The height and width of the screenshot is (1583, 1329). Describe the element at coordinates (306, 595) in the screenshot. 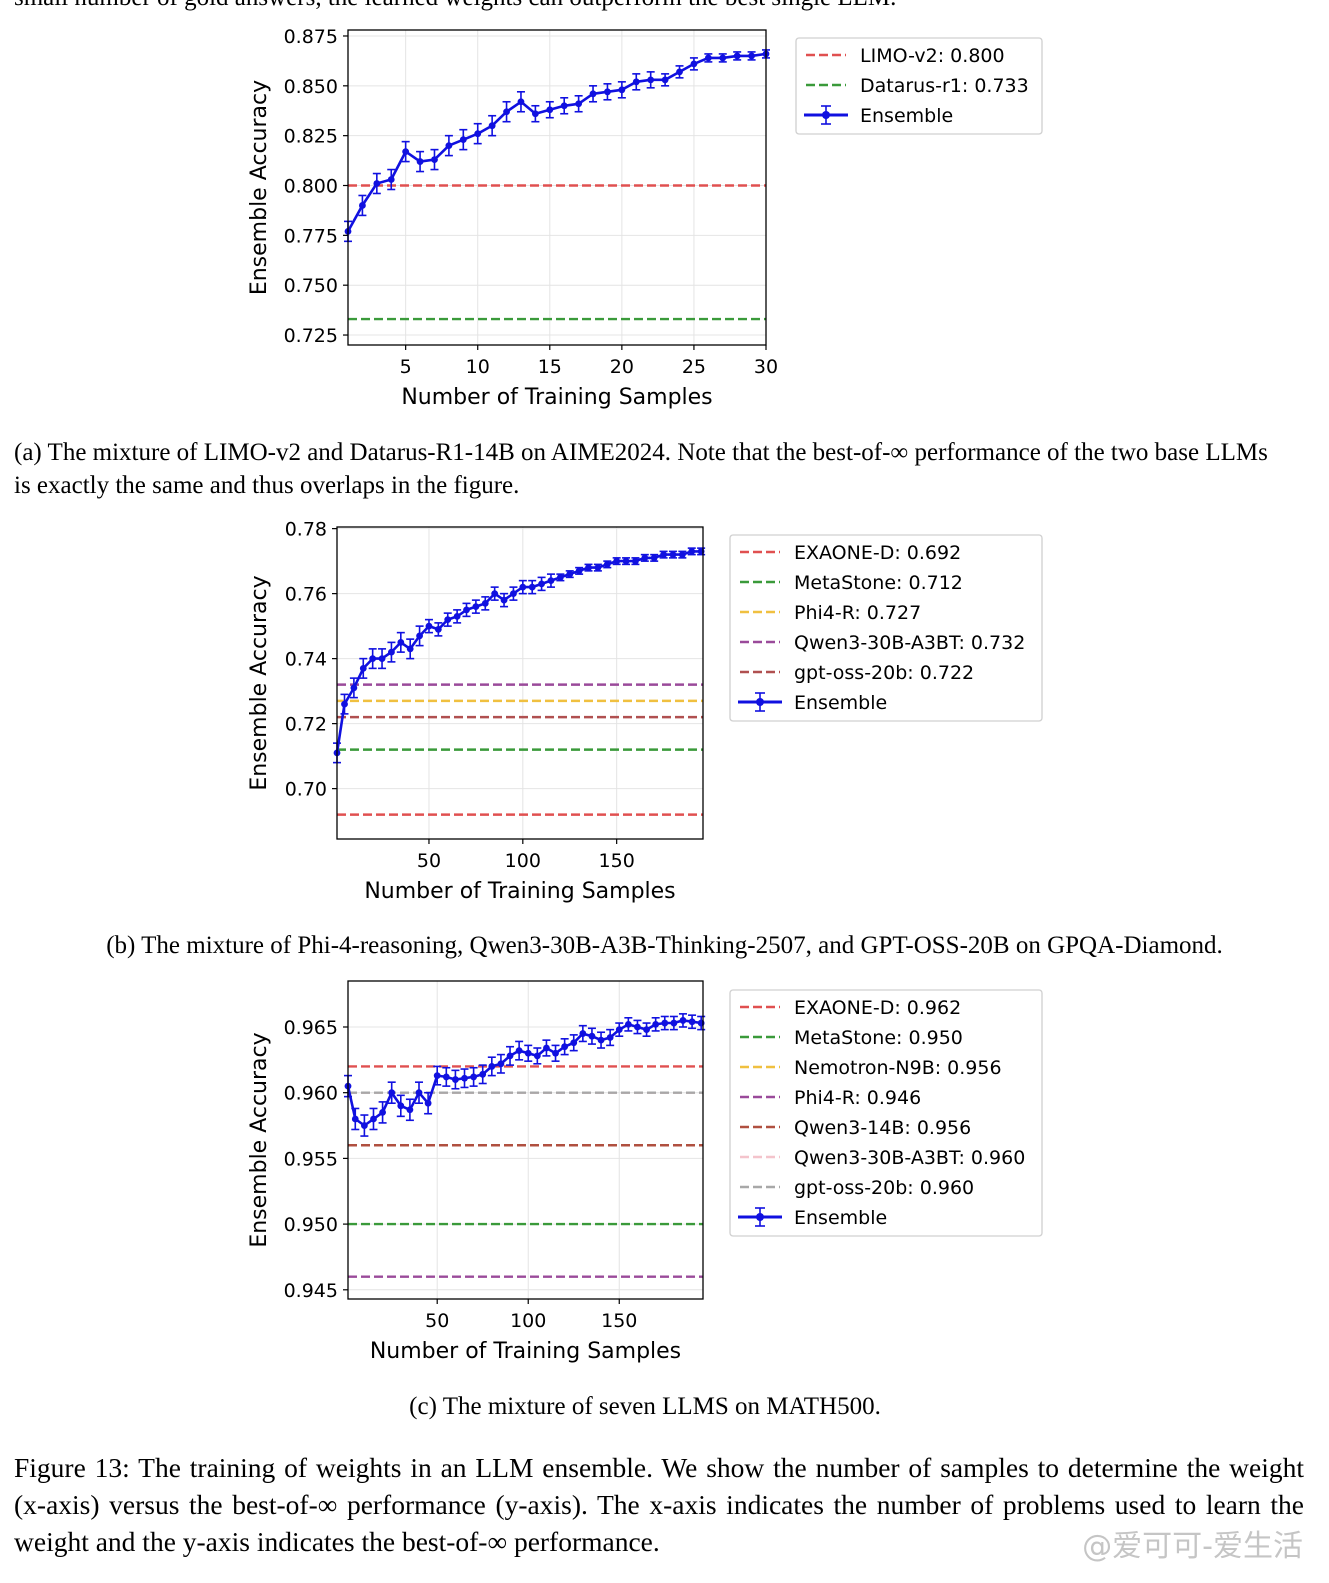

I see `y-tick-label: 0.76` at that location.